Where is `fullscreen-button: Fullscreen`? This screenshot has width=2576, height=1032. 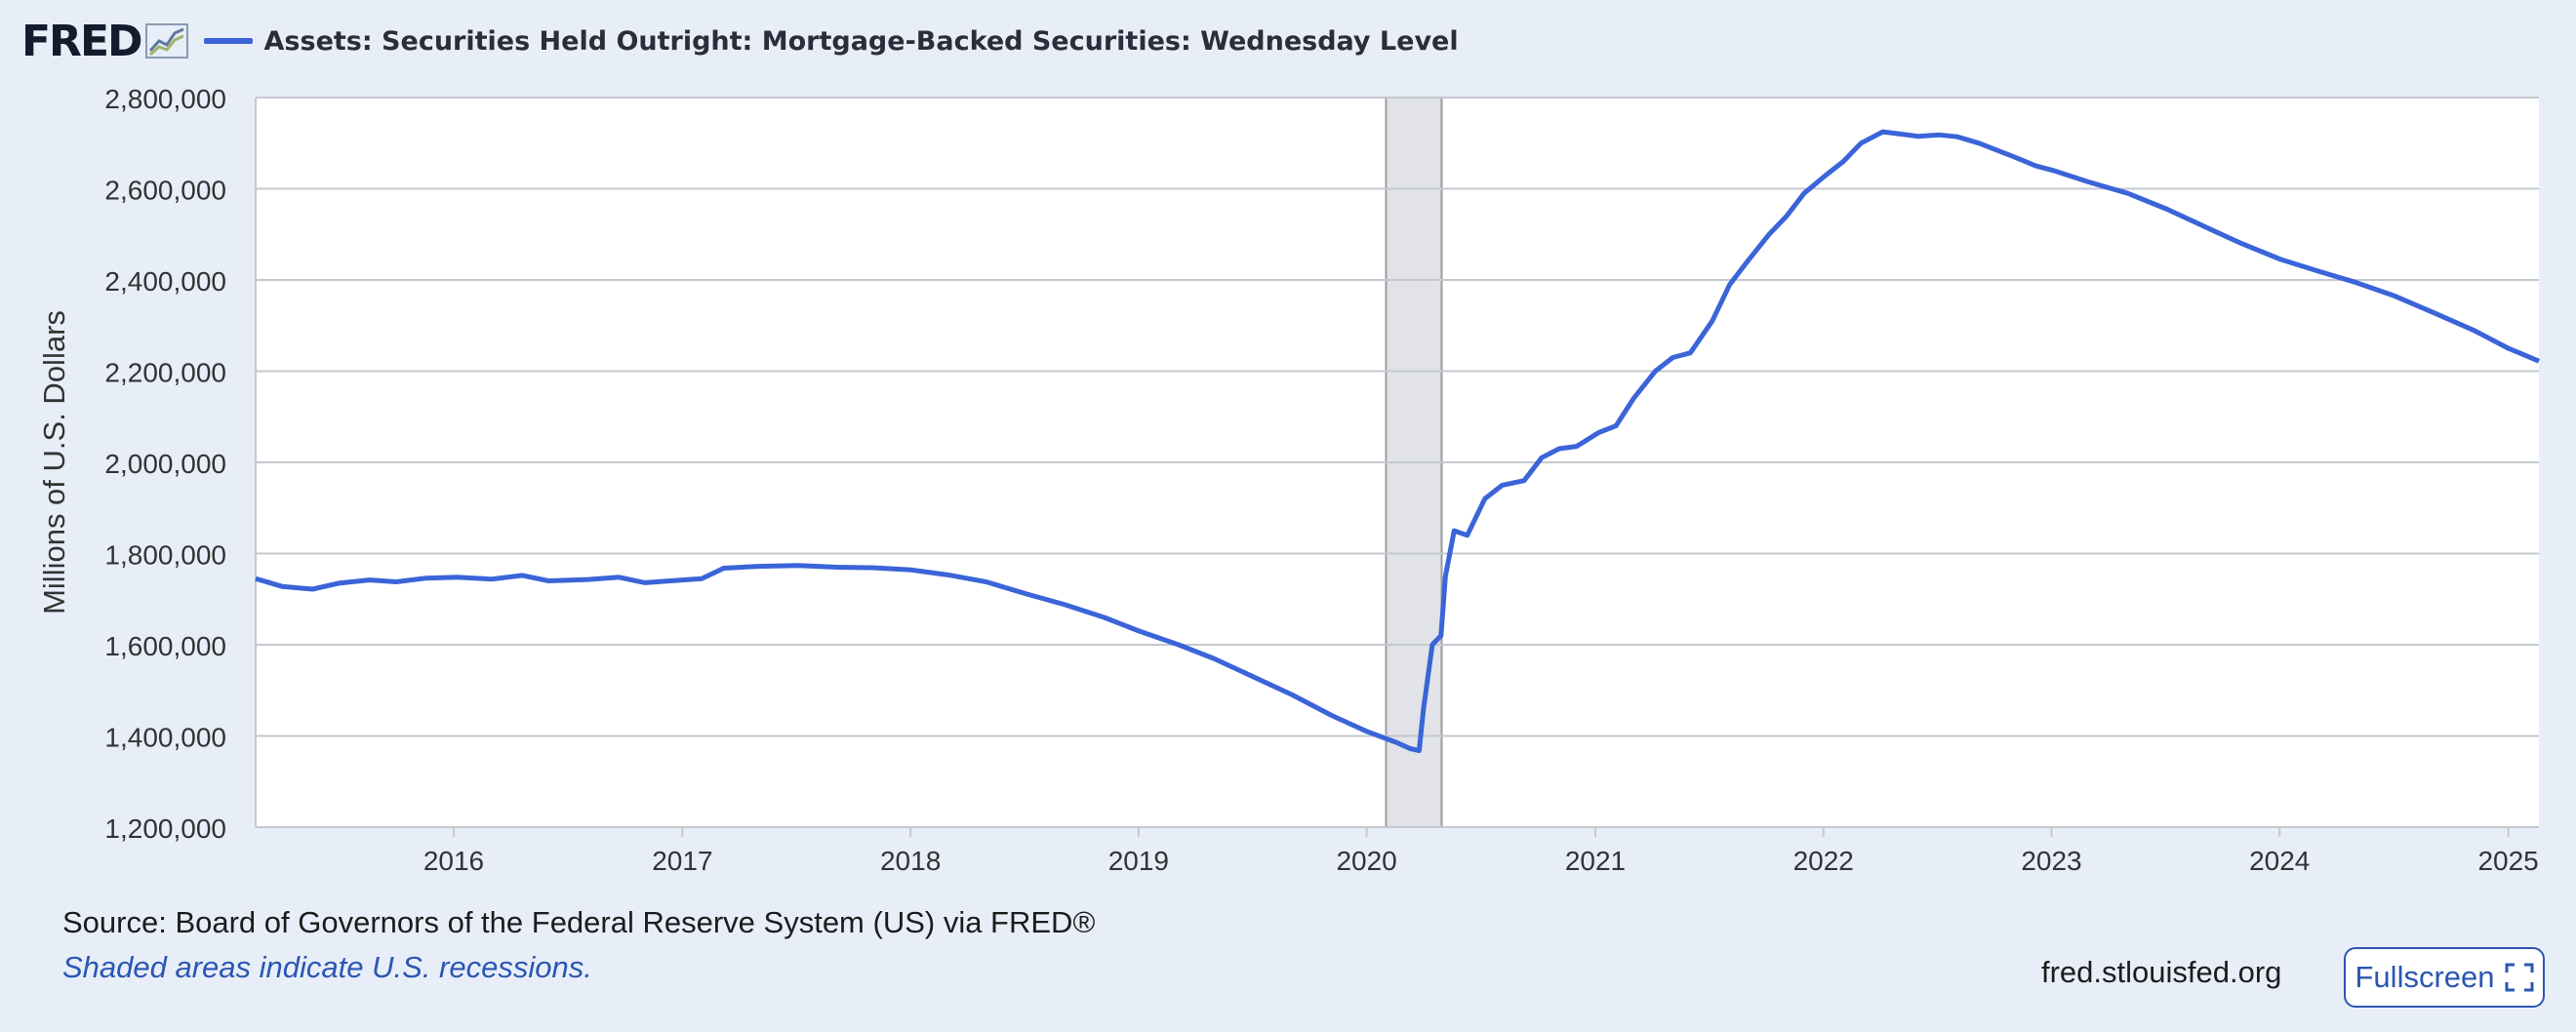 fullscreen-button: Fullscreen is located at coordinates (2444, 977).